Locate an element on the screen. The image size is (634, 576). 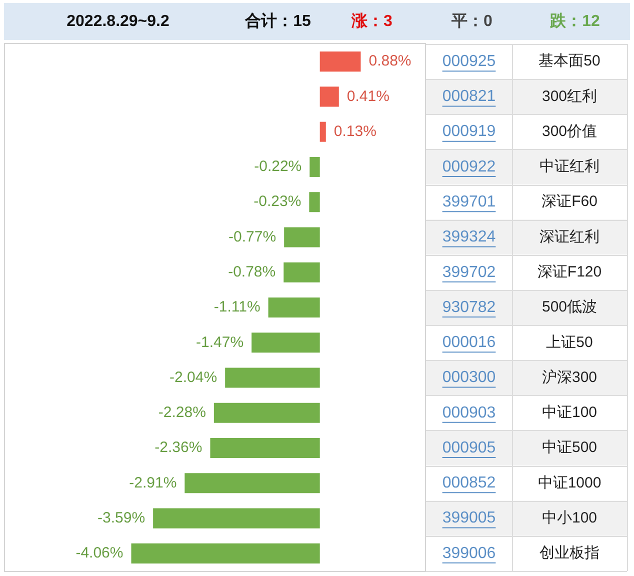
y-tick-label: 沪深300 is located at coordinates (570, 377).